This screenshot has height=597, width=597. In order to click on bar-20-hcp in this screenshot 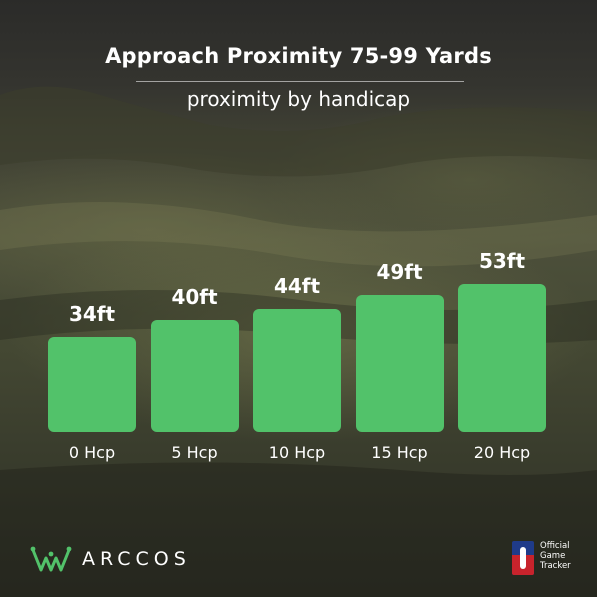, I will do `click(502, 358)`.